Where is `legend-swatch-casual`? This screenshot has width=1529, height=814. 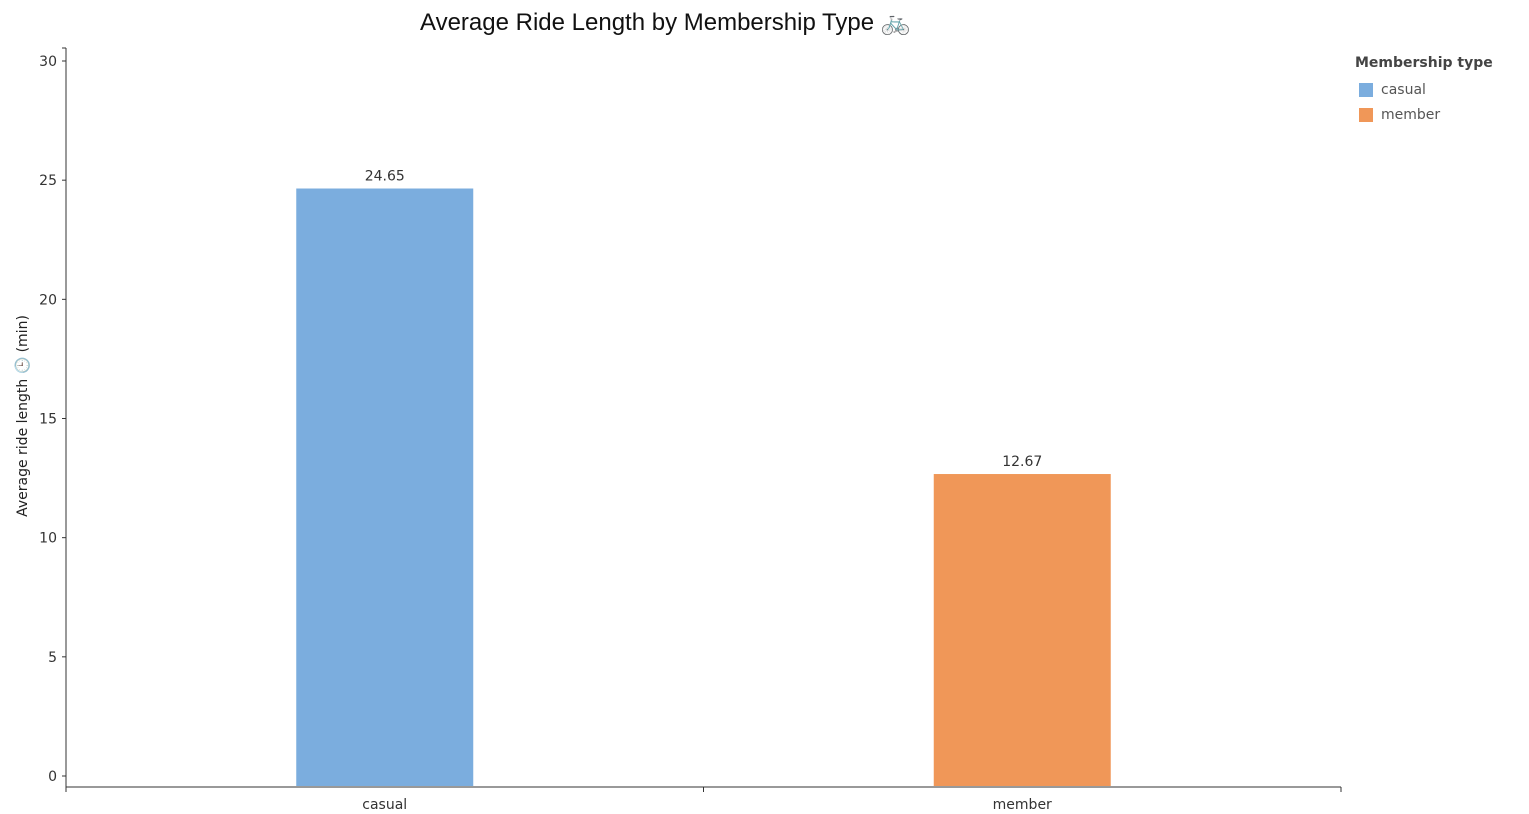 legend-swatch-casual is located at coordinates (1366, 89).